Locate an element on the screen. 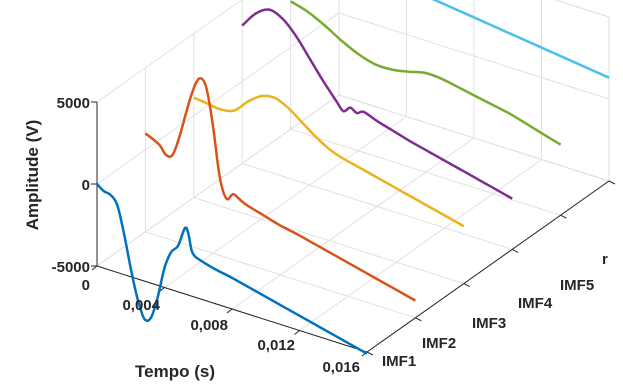  x-axis-title: Tempo (s) is located at coordinates (175, 371).